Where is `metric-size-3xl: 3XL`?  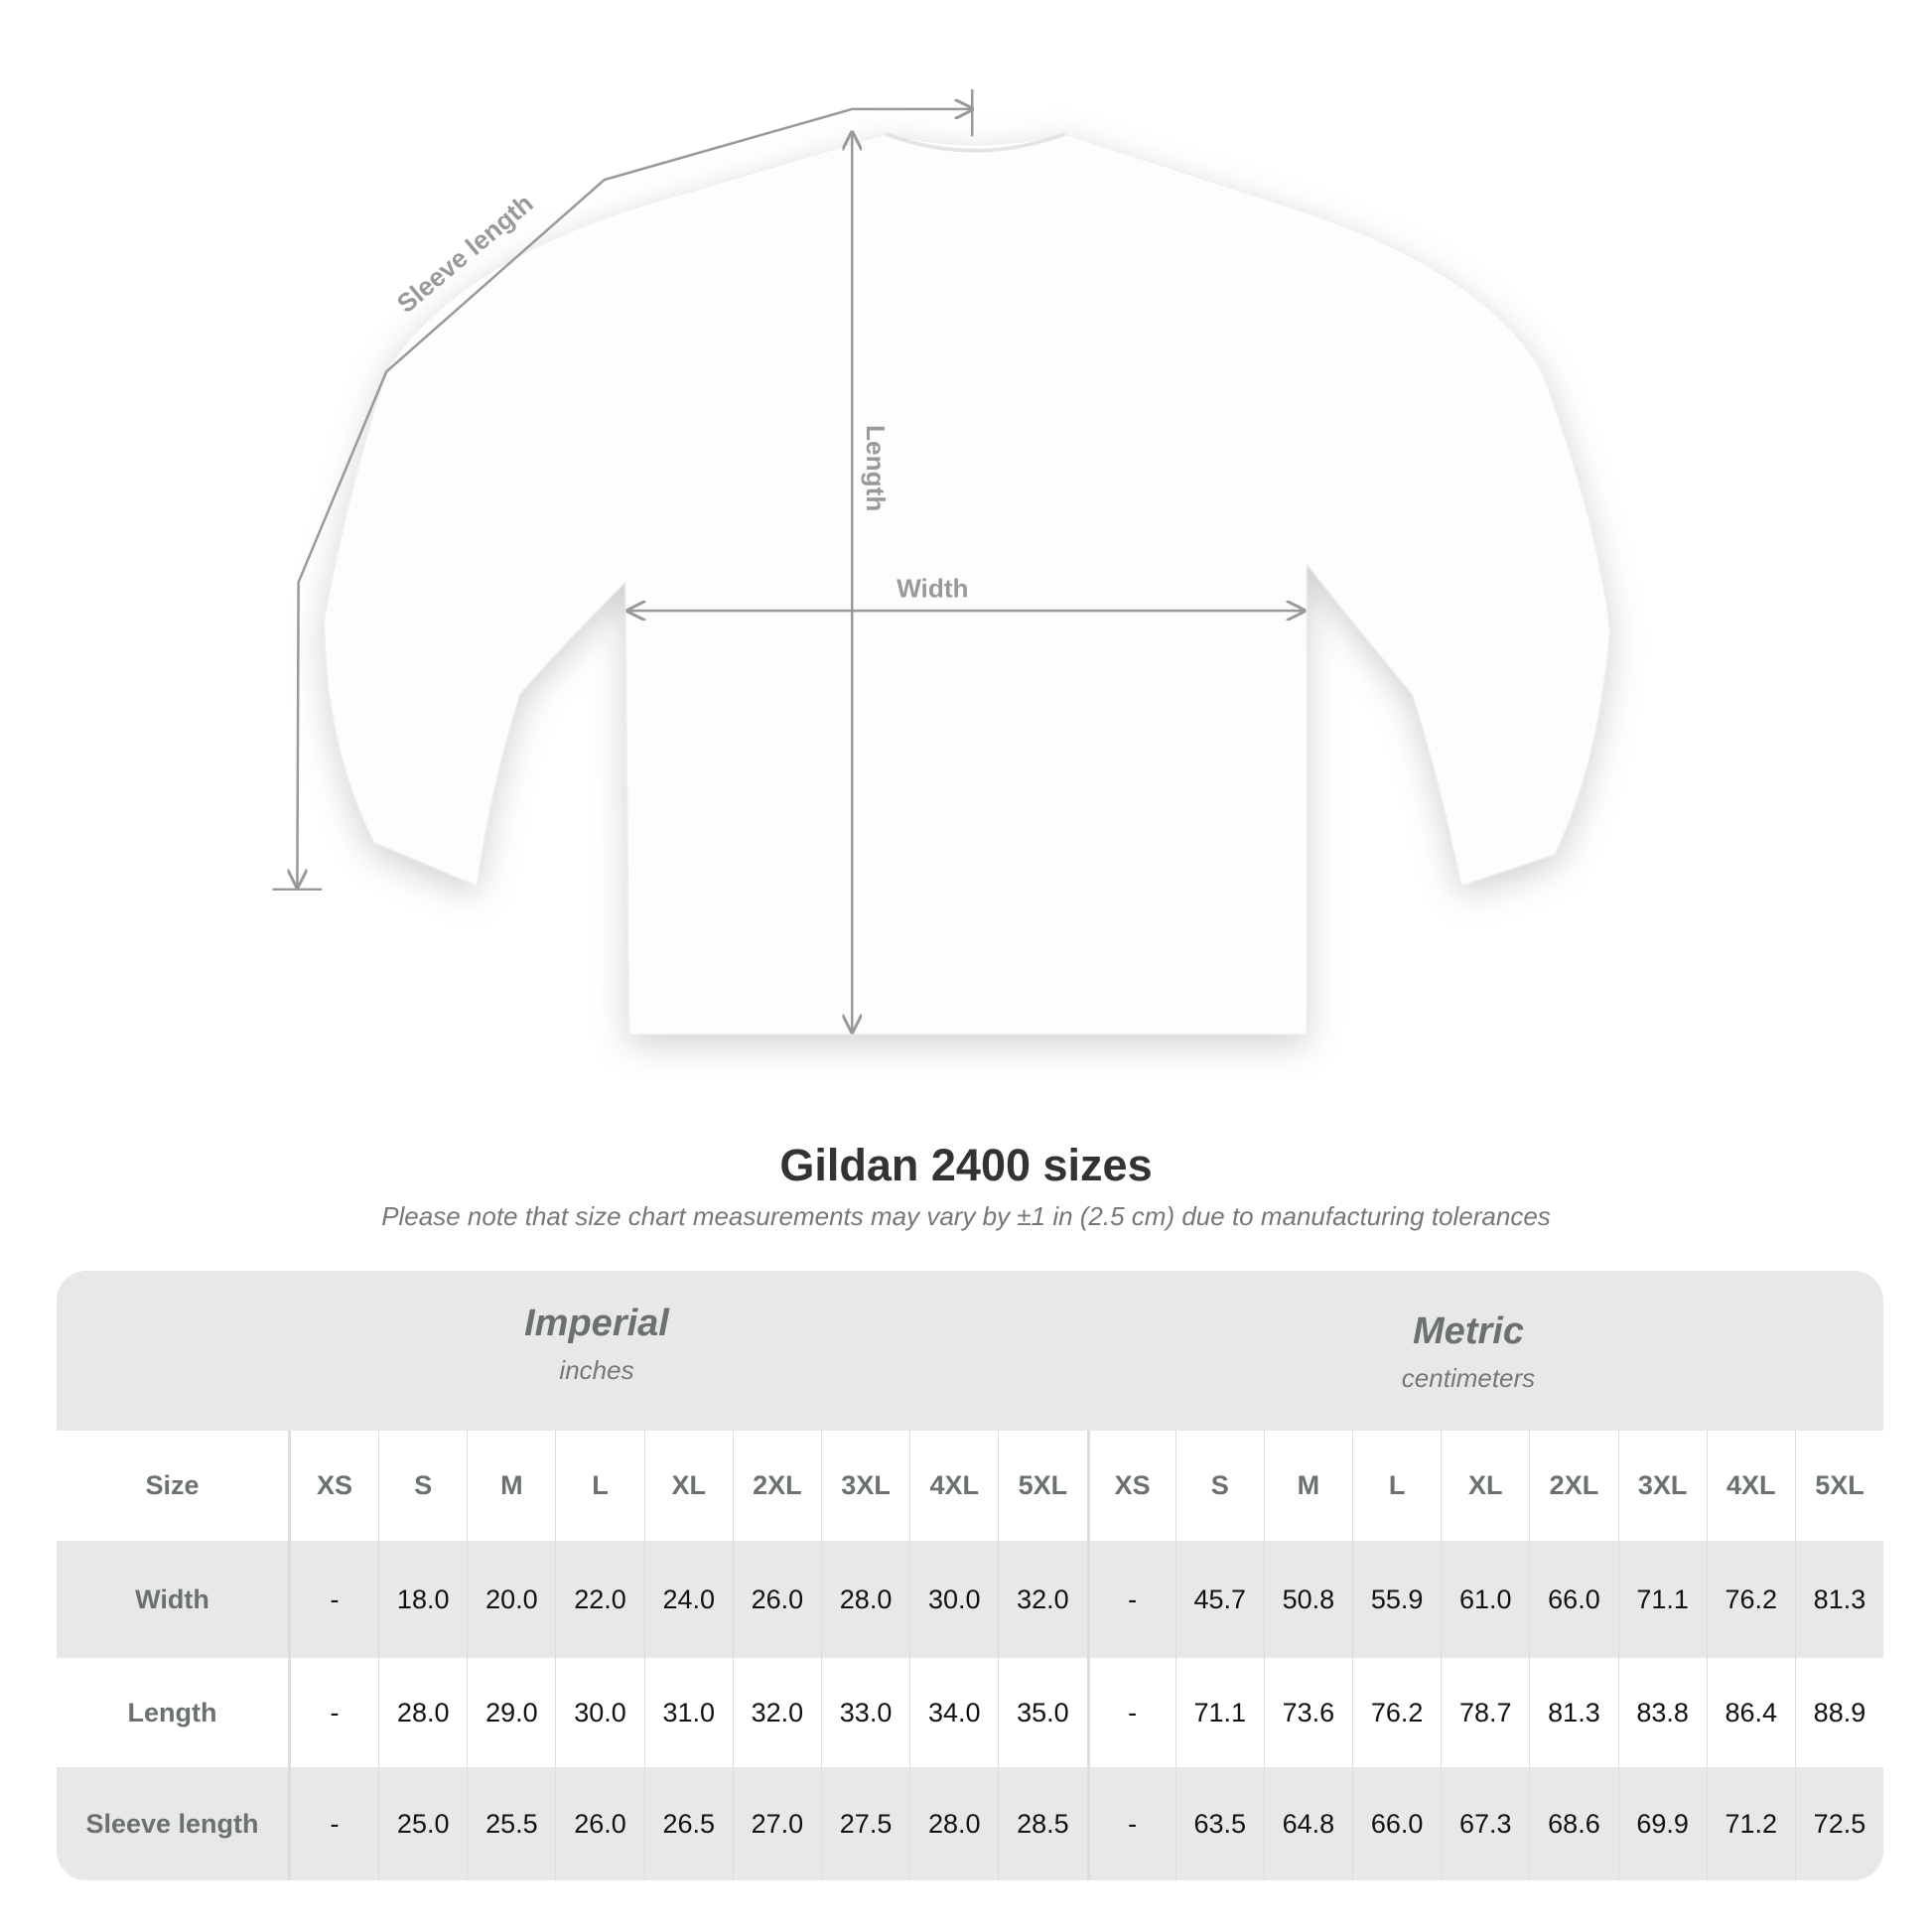 metric-size-3xl: 3XL is located at coordinates (1662, 1486).